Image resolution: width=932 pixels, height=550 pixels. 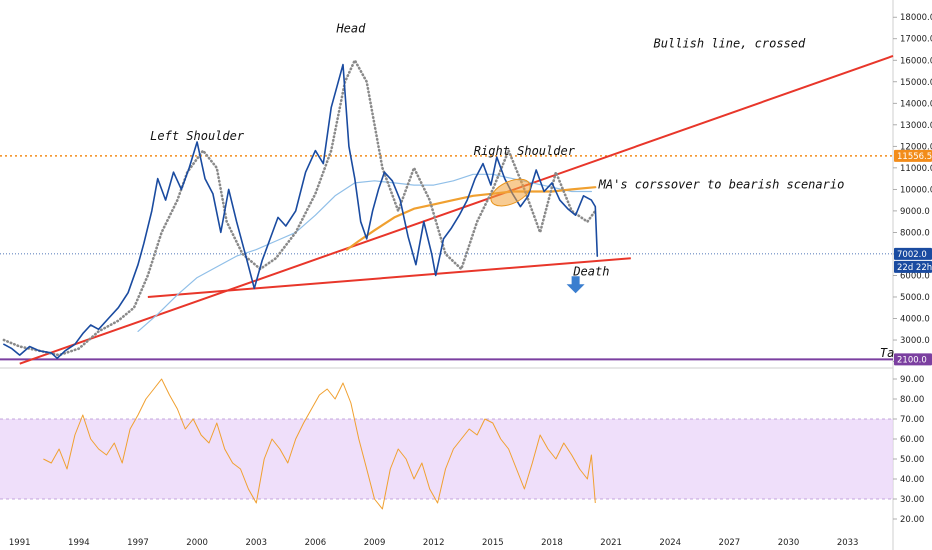 What do you see at coordinates (912, 500) in the screenshot?
I see `rsi-tick-label: 30.00` at bounding box center [912, 500].